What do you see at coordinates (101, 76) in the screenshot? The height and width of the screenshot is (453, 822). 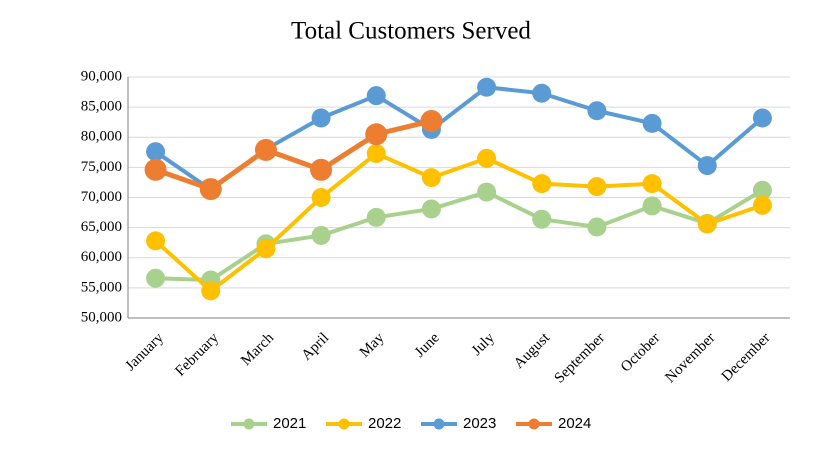 I see `y-tick-label: 90,000` at bounding box center [101, 76].